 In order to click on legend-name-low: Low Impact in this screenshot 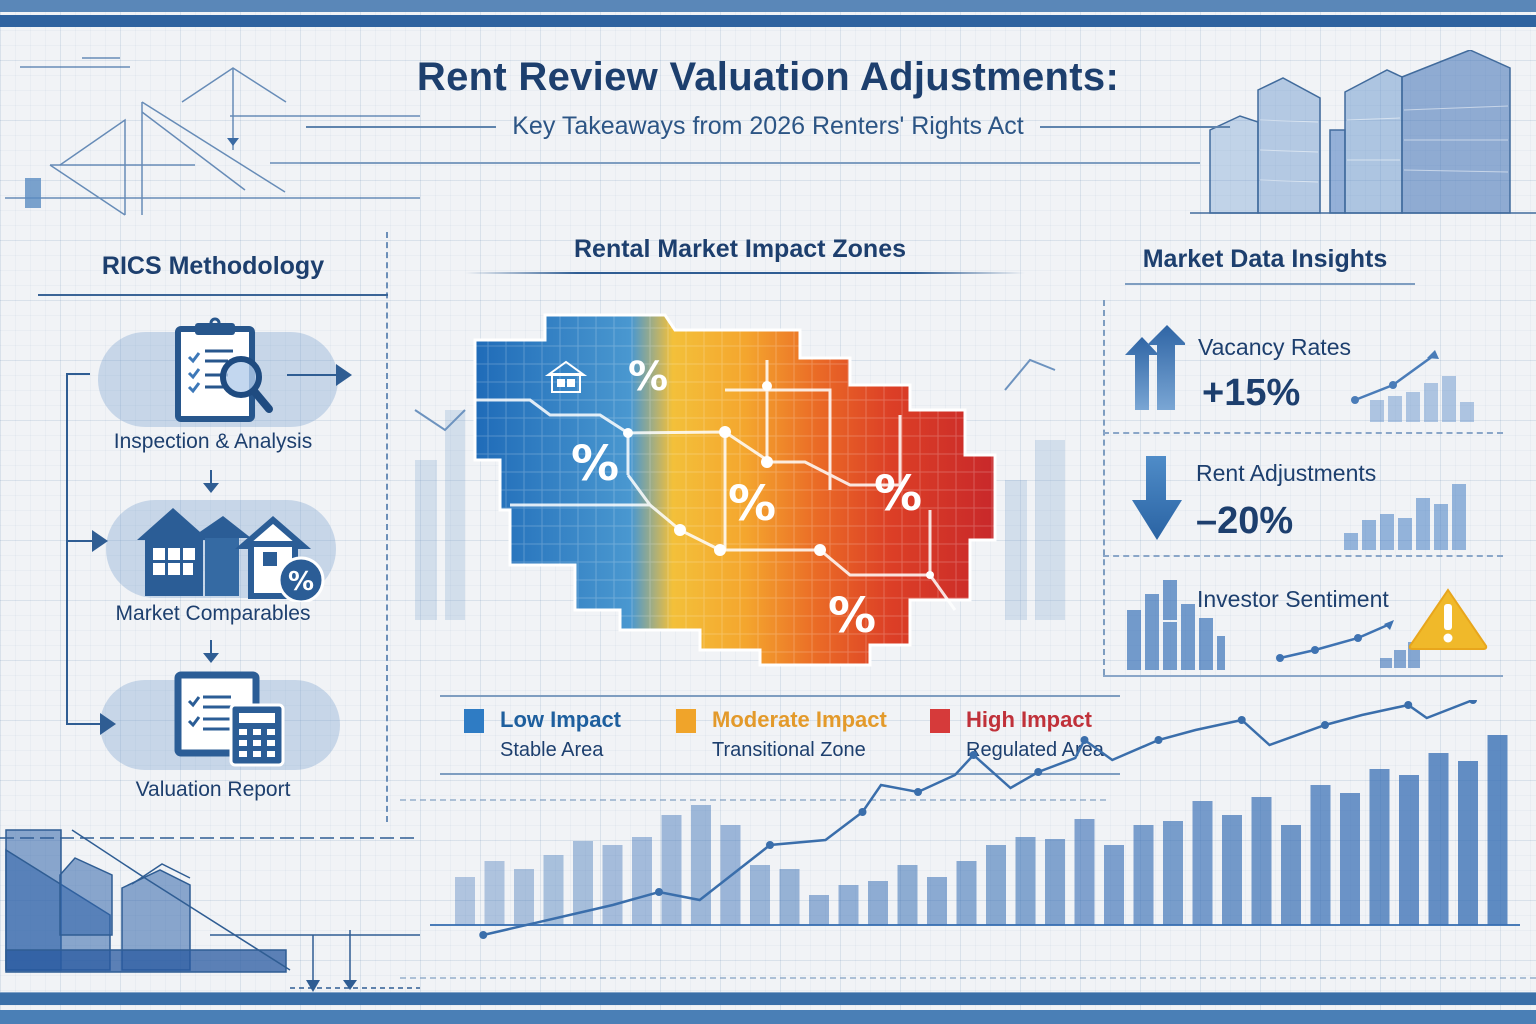, I will do `click(561, 719)`.